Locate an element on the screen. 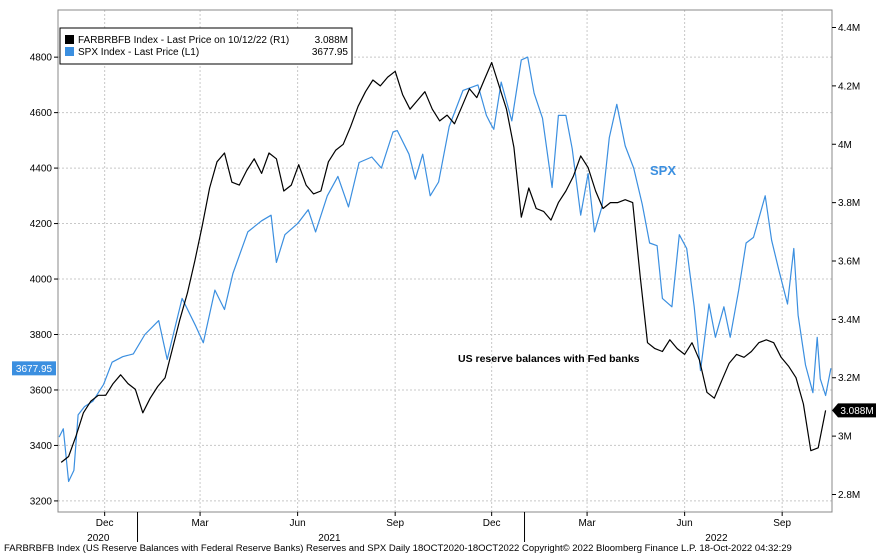 The width and height of the screenshot is (881, 558). left-tick-label: 3200 is located at coordinates (41, 501).